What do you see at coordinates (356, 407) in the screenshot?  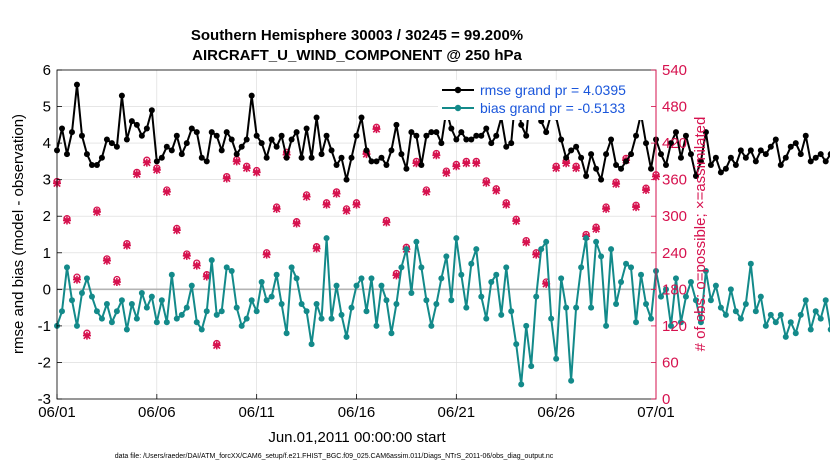 I see `x-axis-ticks: 06/01 06/06 06/11 06/16 06/21 06/26 07/01` at bounding box center [356, 407].